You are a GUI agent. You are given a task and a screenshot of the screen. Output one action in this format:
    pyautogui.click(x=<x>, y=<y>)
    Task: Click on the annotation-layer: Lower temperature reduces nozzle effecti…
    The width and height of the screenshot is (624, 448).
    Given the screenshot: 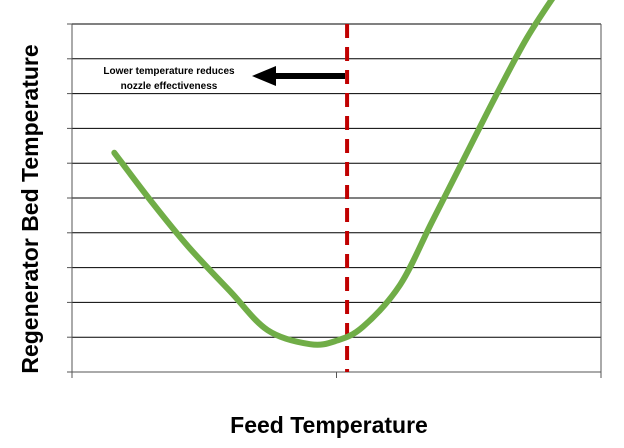 What is the action you would take?
    pyautogui.click(x=224, y=79)
    